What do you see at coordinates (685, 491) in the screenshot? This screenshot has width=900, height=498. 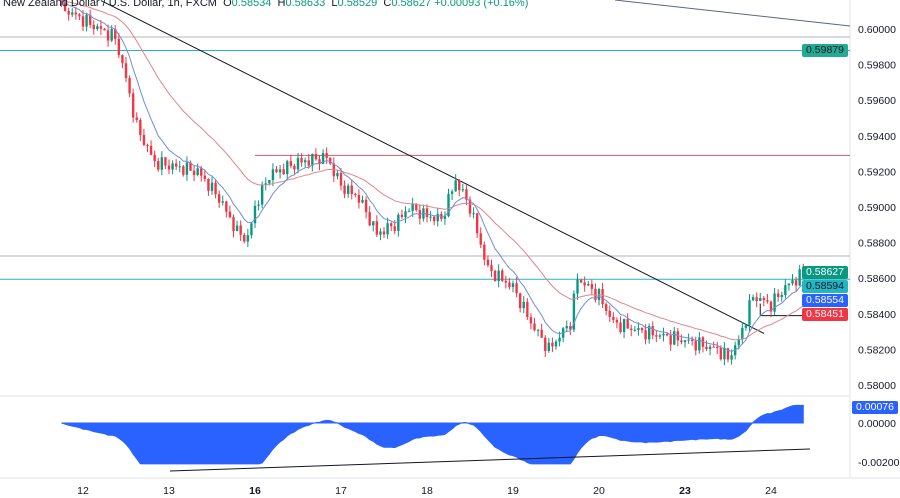 I see `time-tick-label: 23` at bounding box center [685, 491].